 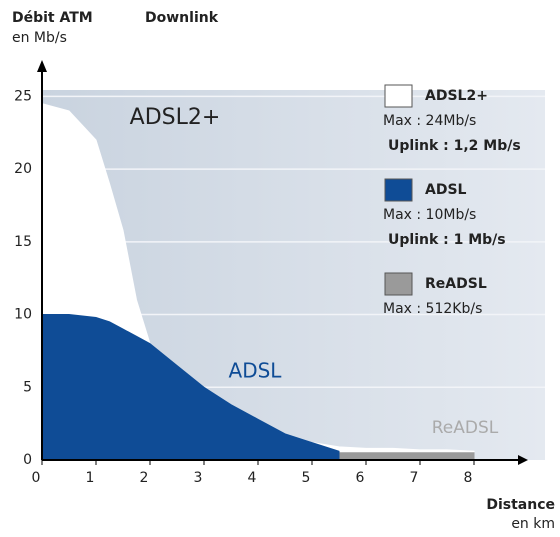 What do you see at coordinates (175, 117) in the screenshot?
I see `series-label: ADSL2+` at bounding box center [175, 117].